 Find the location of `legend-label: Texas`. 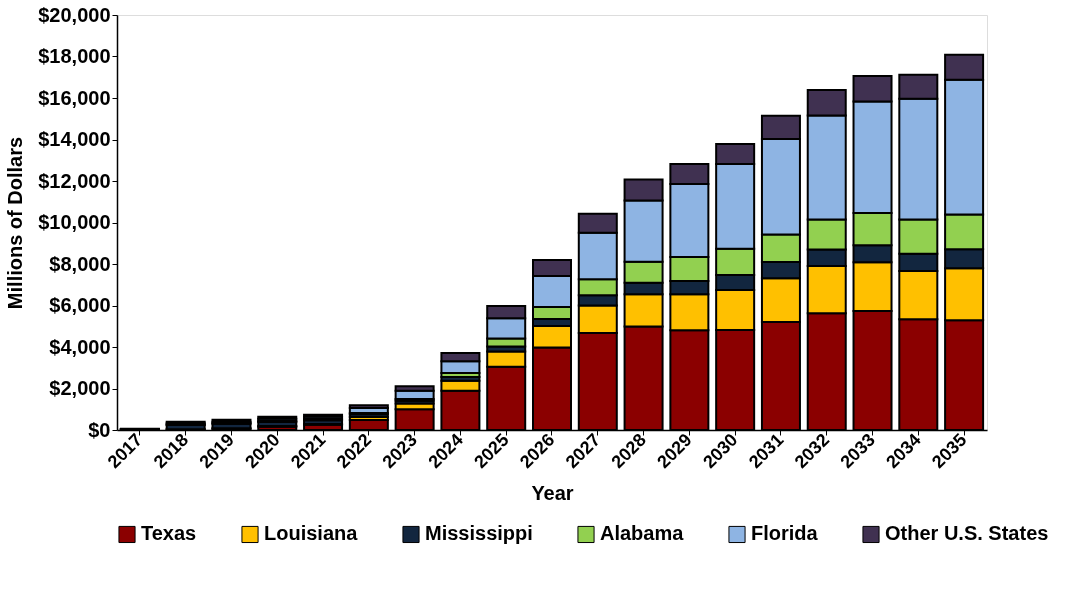

legend-label: Texas is located at coordinates (169, 533).